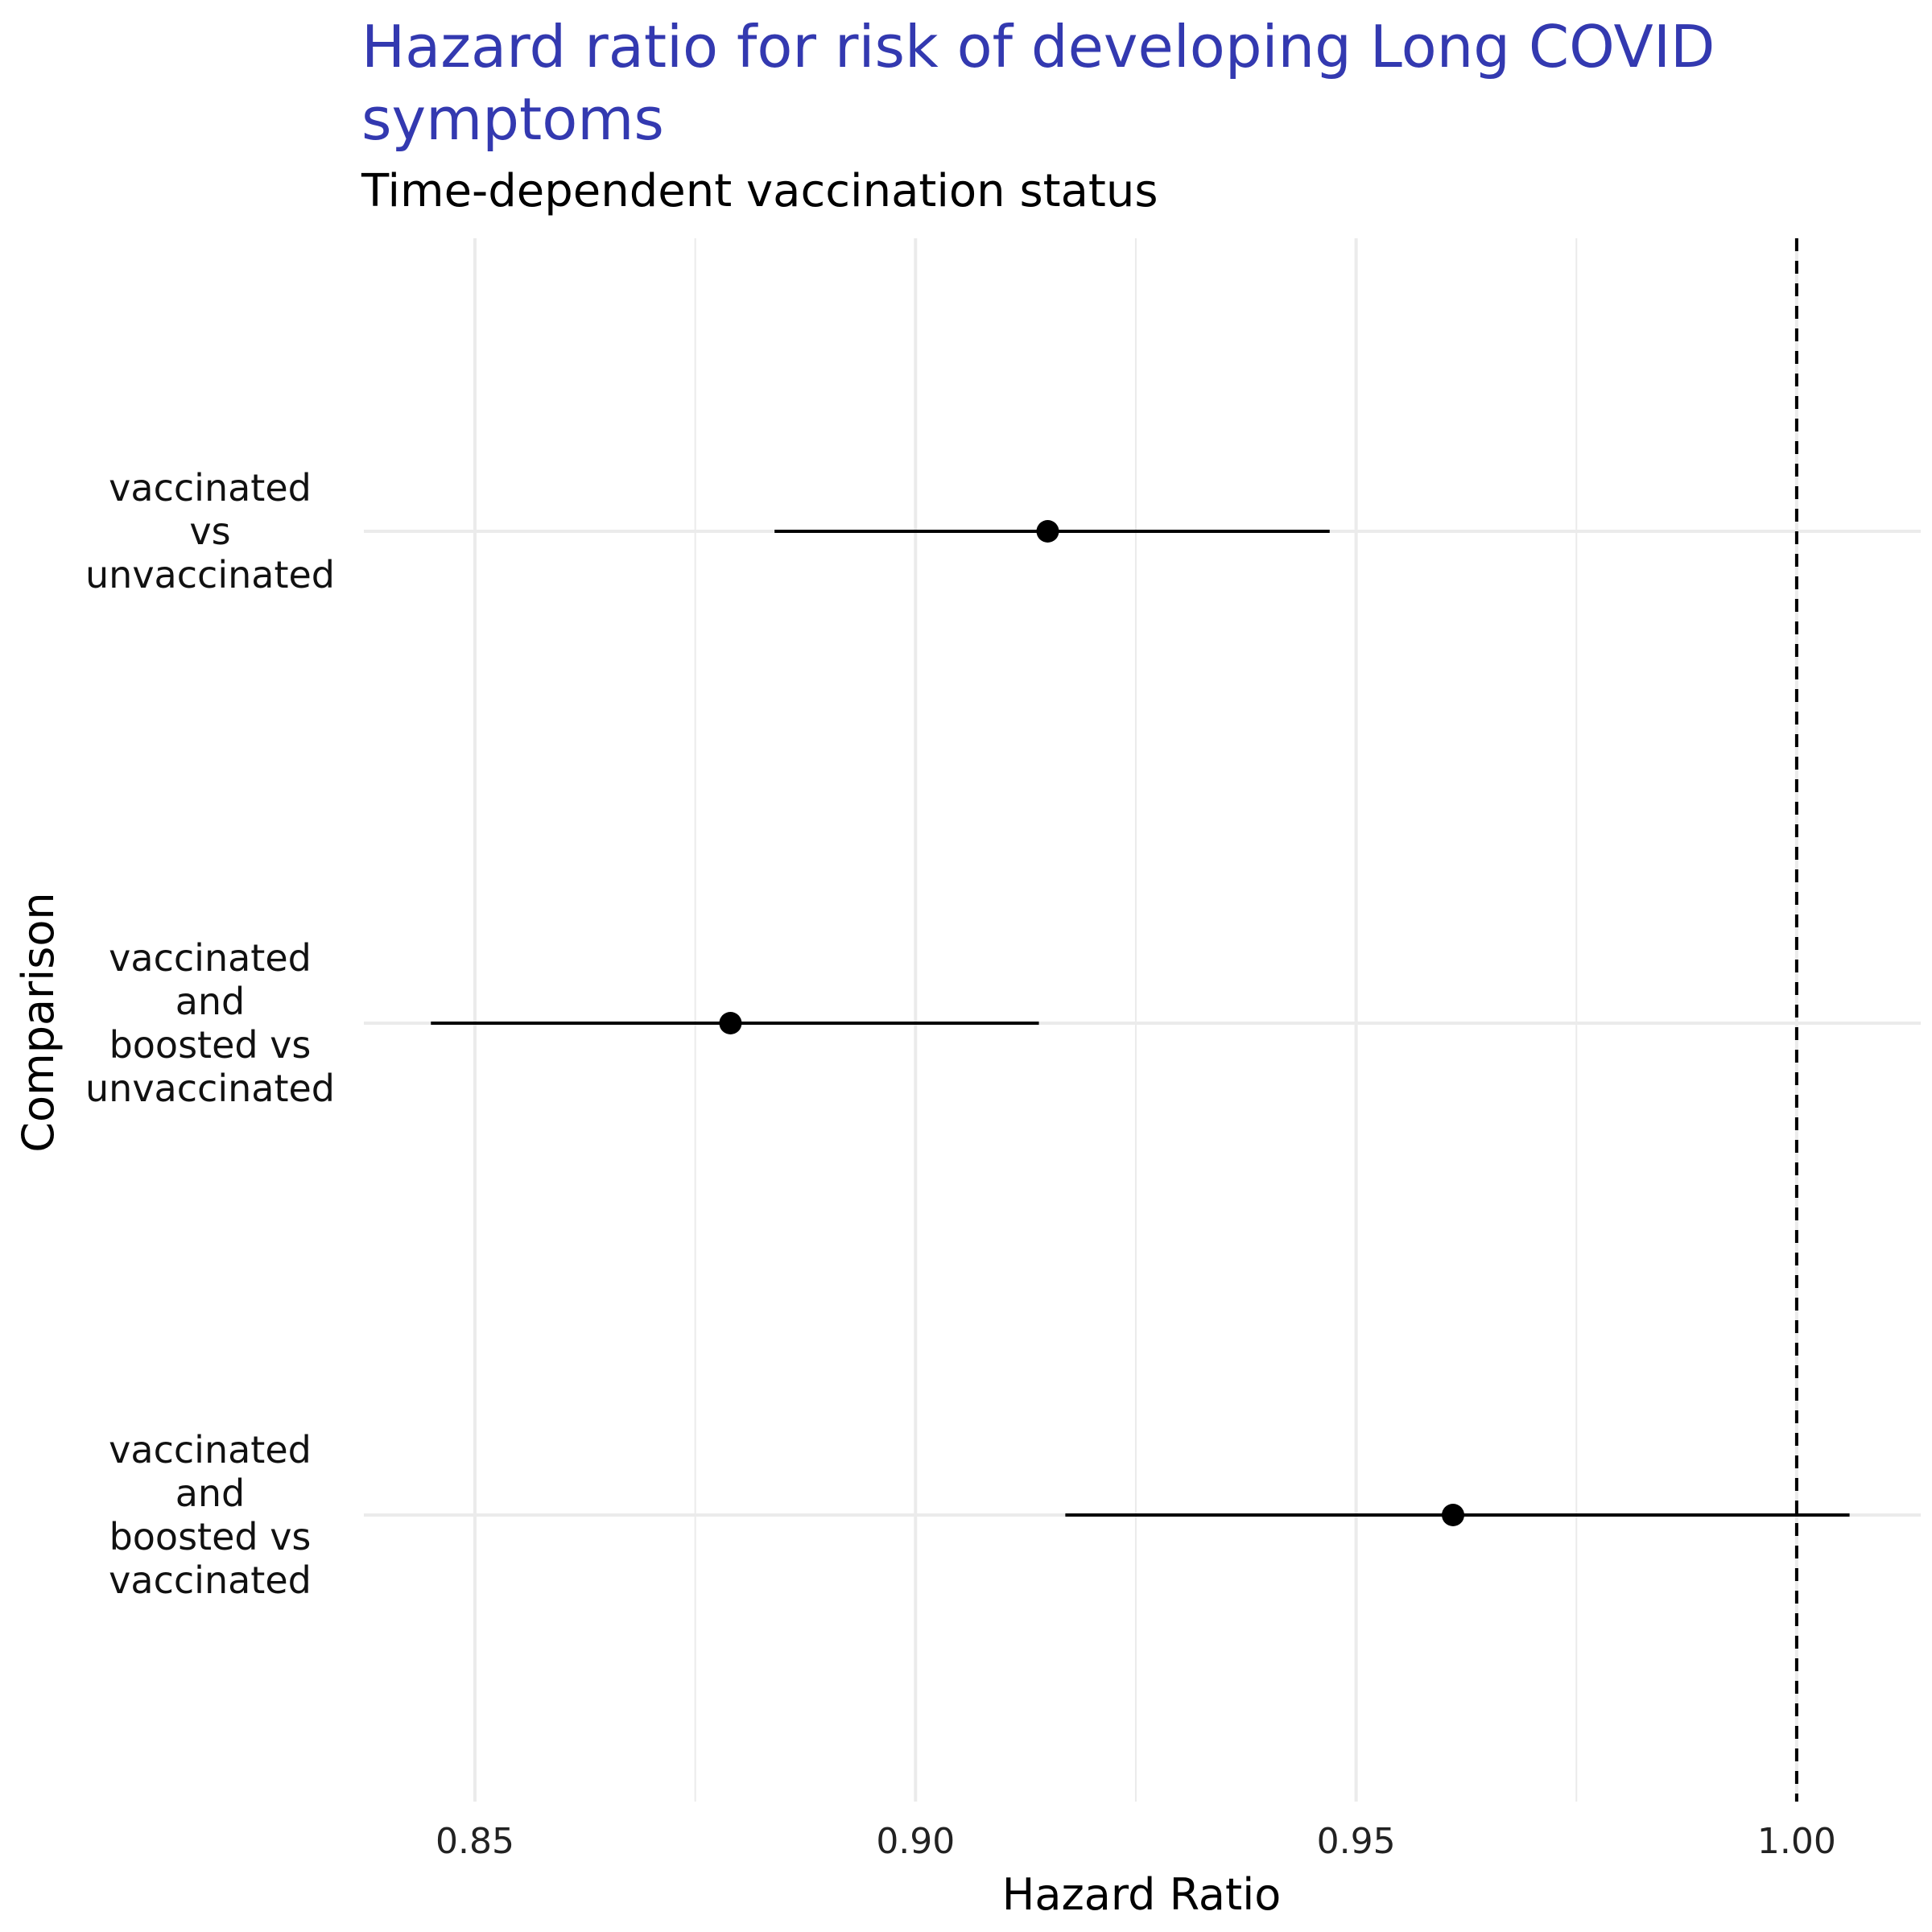 The image size is (1932, 1932). Describe the element at coordinates (211, 958) in the screenshot. I see `y-category-label-1-line-0: vaccinated` at that location.